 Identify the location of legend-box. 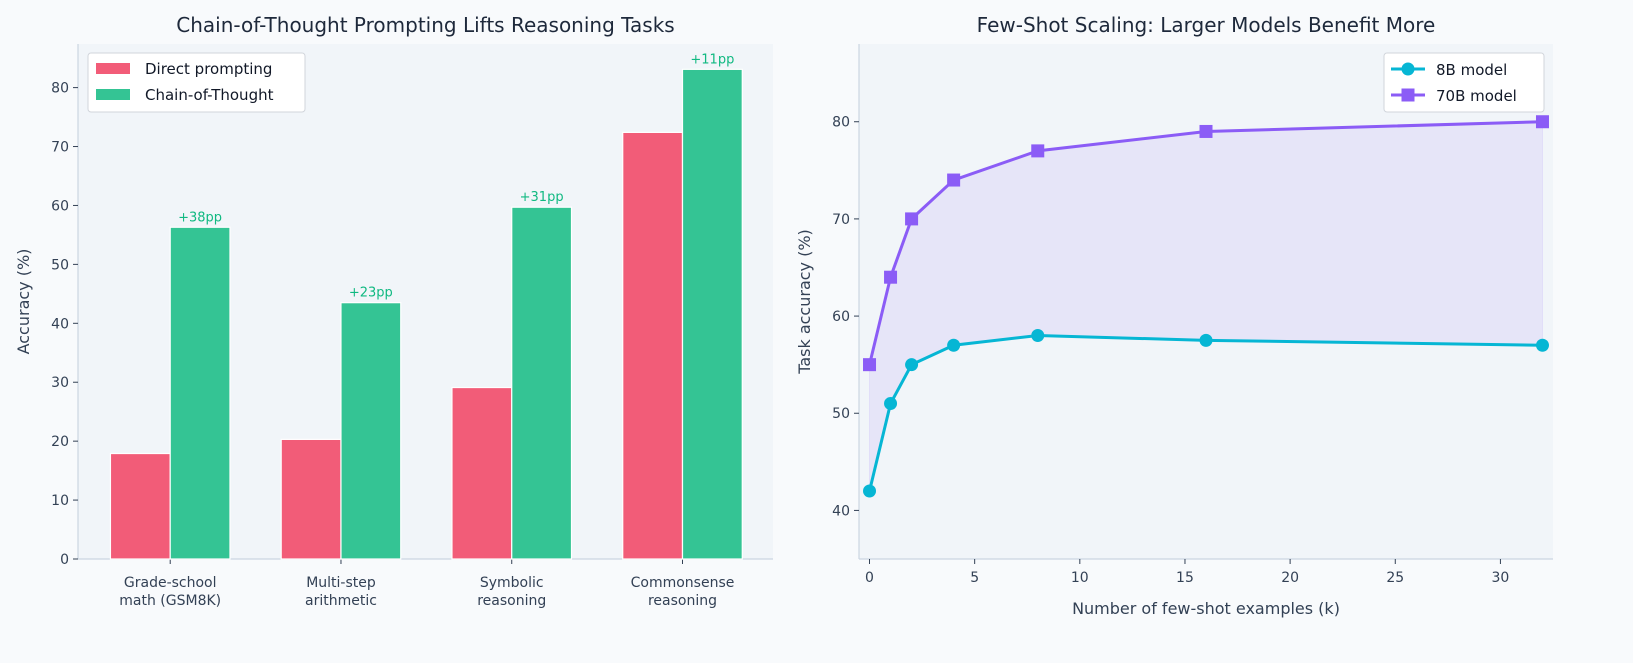
(196, 82).